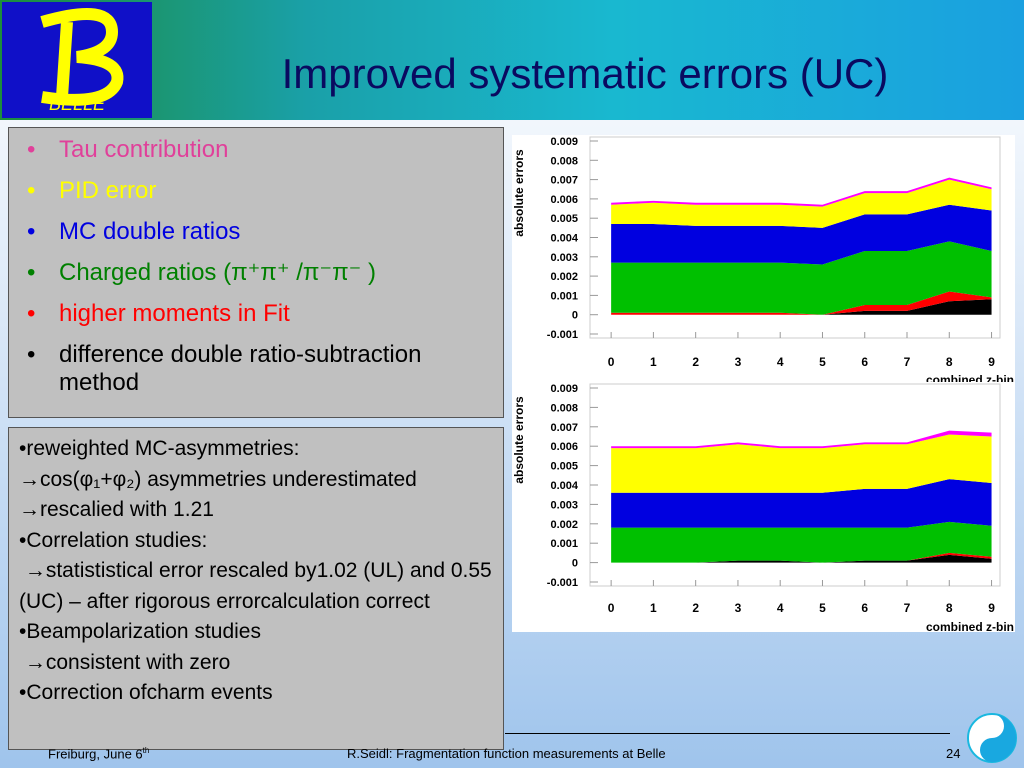 This screenshot has height=768, width=1024. What do you see at coordinates (257, 191) in the screenshot?
I see `bullet: PID error` at bounding box center [257, 191].